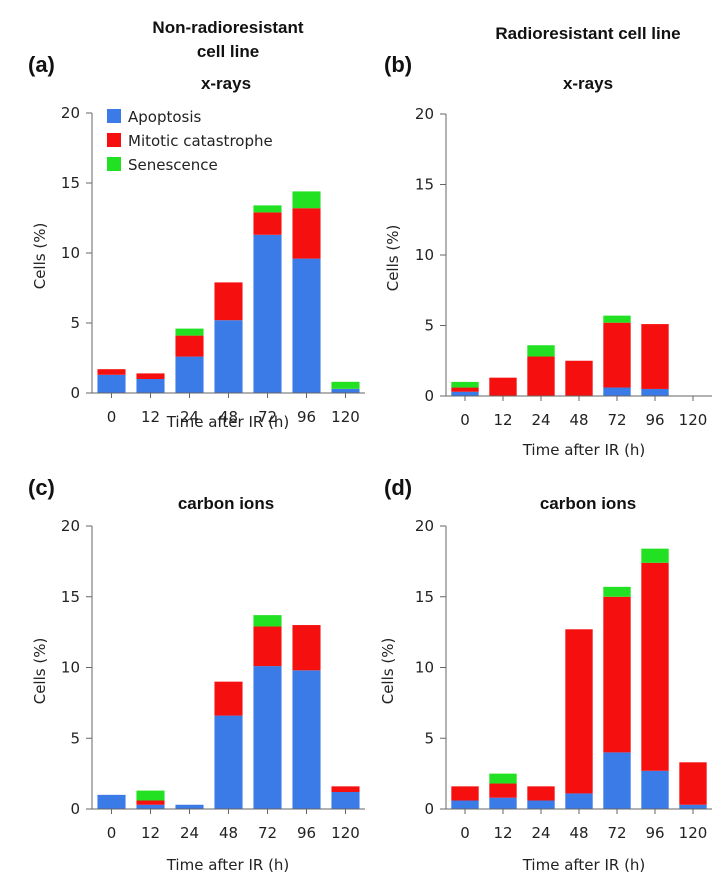 This screenshot has width=714, height=877. Describe the element at coordinates (616, 420) in the screenshot. I see `x-tick-label-b-72: 72` at that location.